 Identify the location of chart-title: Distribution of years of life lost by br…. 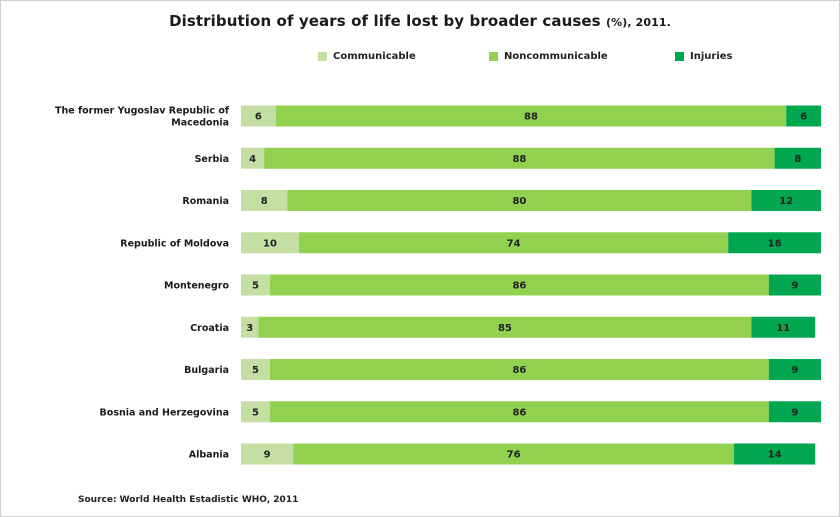
(420, 21).